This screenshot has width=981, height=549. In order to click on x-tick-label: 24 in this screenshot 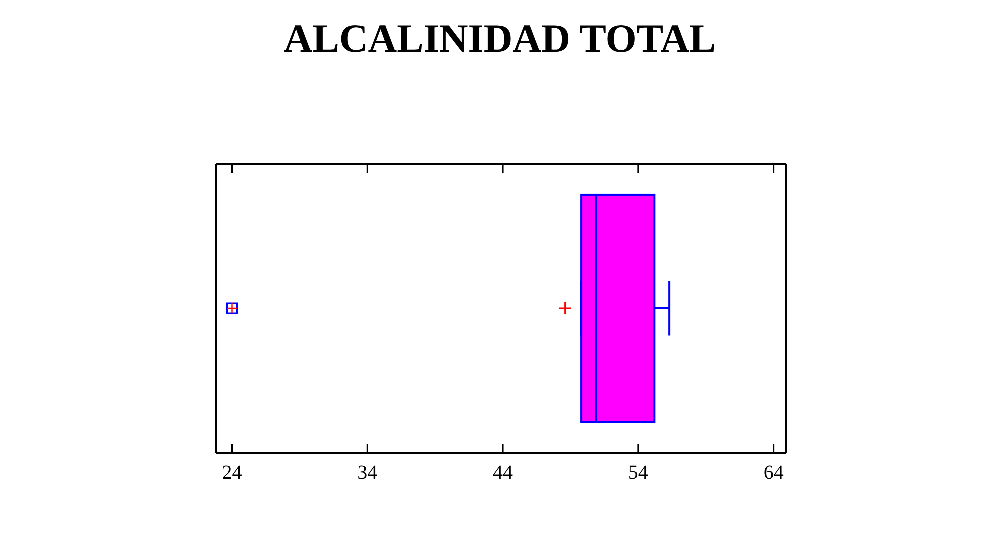, I will do `click(232, 473)`.